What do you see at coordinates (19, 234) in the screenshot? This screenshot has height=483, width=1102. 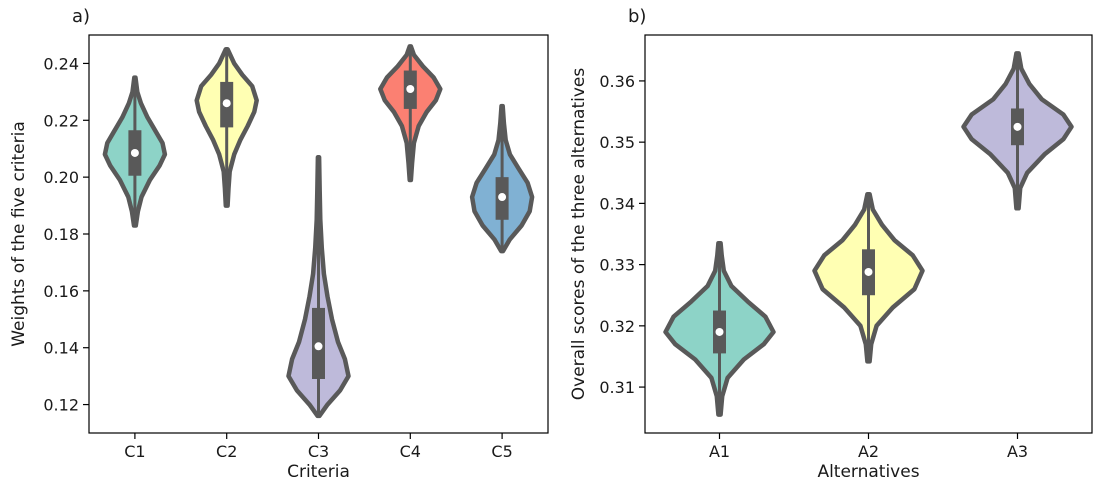 I see `y-axis-label: Weights of the five criteria` at bounding box center [19, 234].